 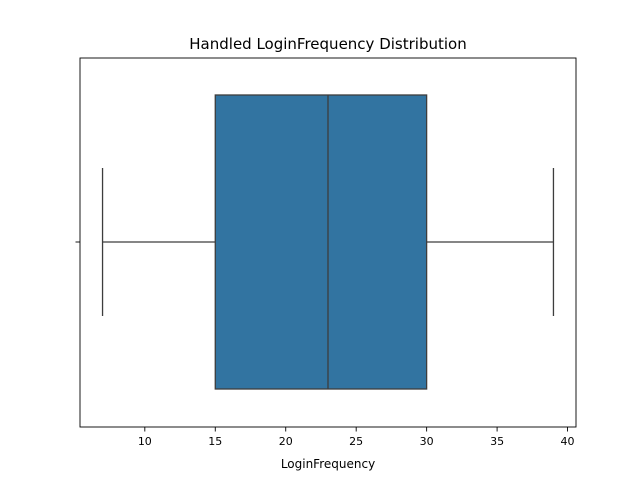 I want to click on x-tick-label: 20, so click(x=286, y=441).